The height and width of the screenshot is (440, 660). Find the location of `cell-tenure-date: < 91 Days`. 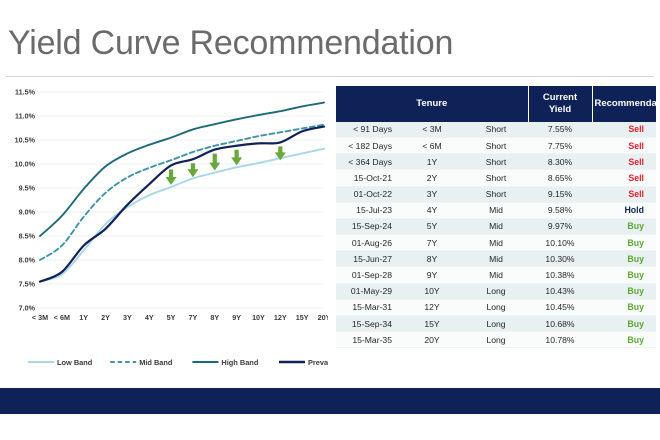

cell-tenure-date: < 91 Days is located at coordinates (368, 129).